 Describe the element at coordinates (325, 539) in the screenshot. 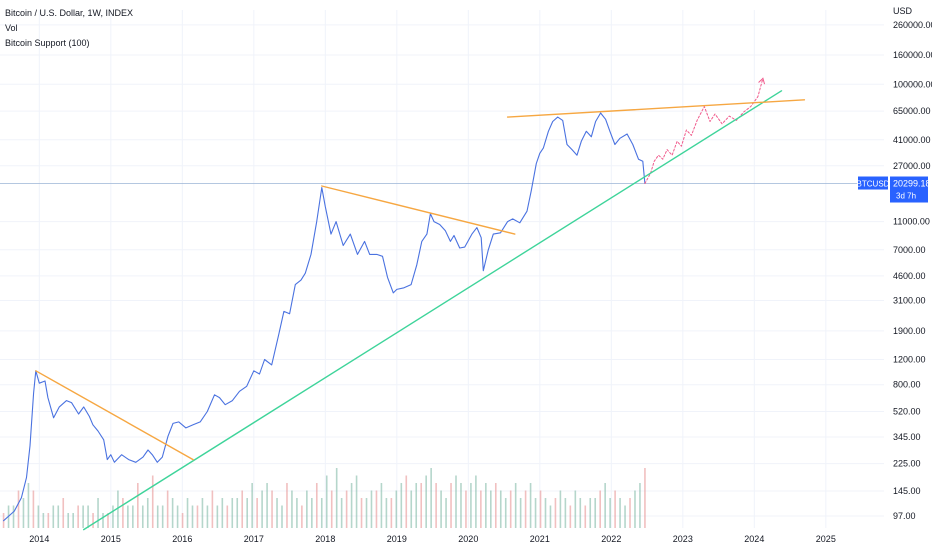

I see `x-tick-label: 2018` at that location.